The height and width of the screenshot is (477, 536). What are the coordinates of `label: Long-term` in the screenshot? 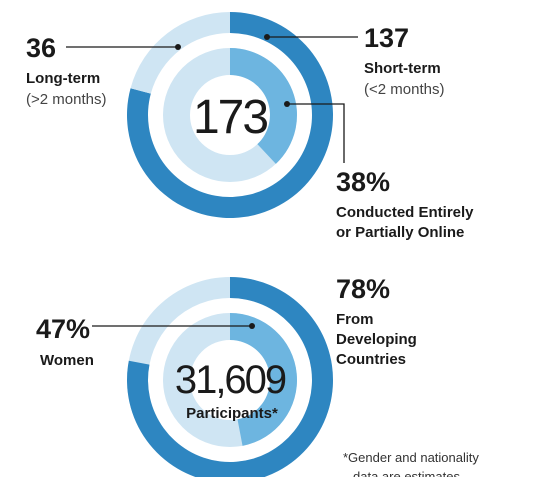 It's located at (63, 78).